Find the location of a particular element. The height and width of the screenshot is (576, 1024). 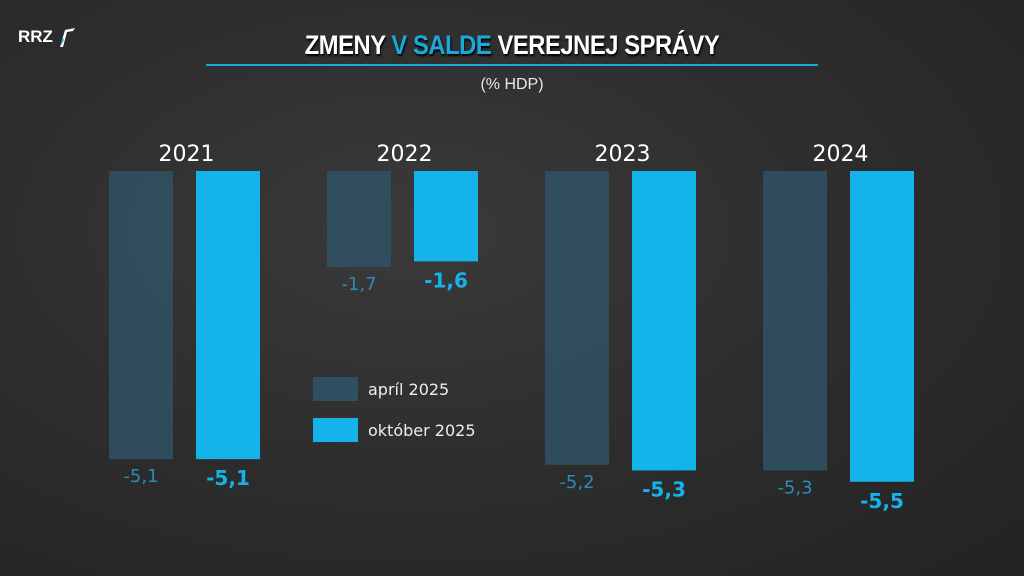

title-part1: ZMENY is located at coordinates (348, 45).